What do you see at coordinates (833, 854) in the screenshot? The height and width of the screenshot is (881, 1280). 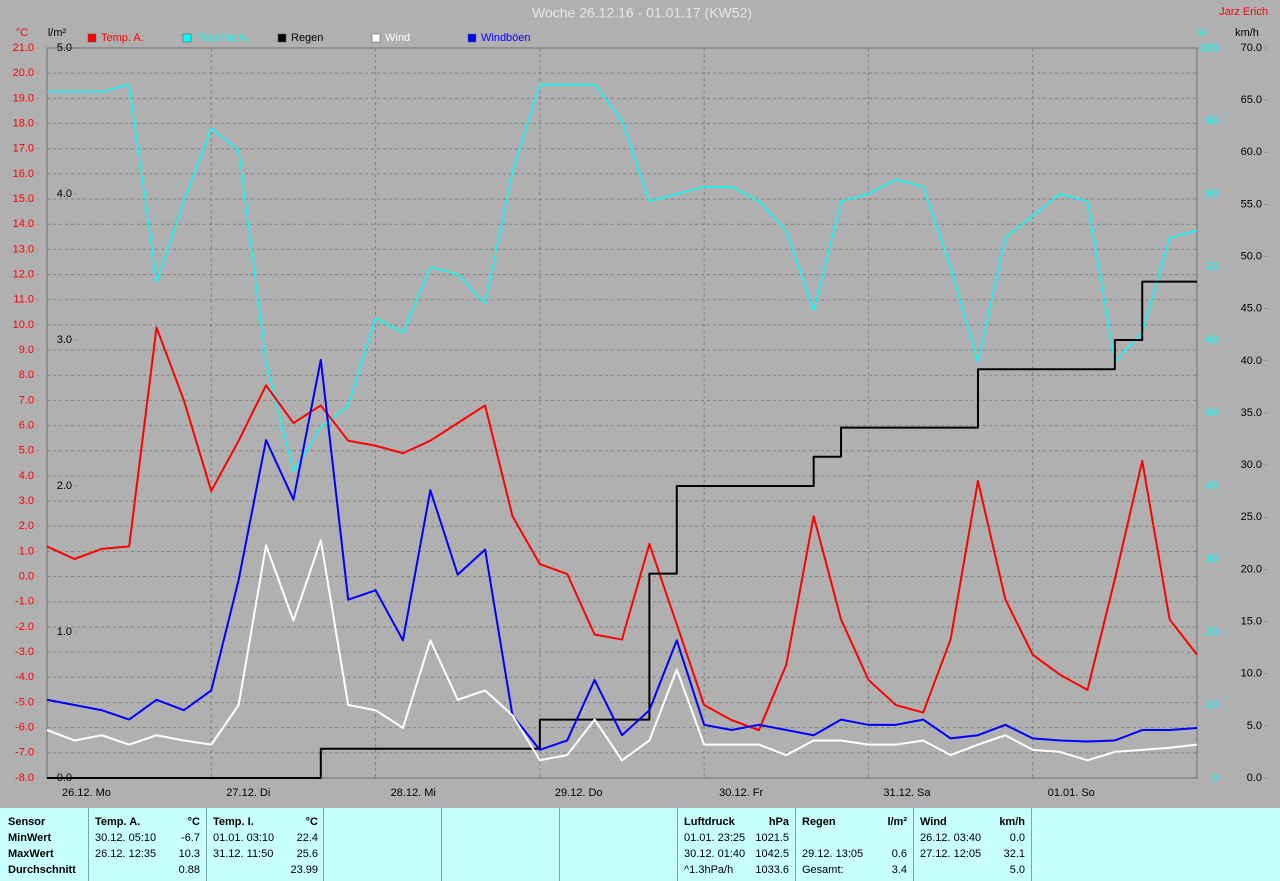 I see `table-cell: 29.12. 13:05` at bounding box center [833, 854].